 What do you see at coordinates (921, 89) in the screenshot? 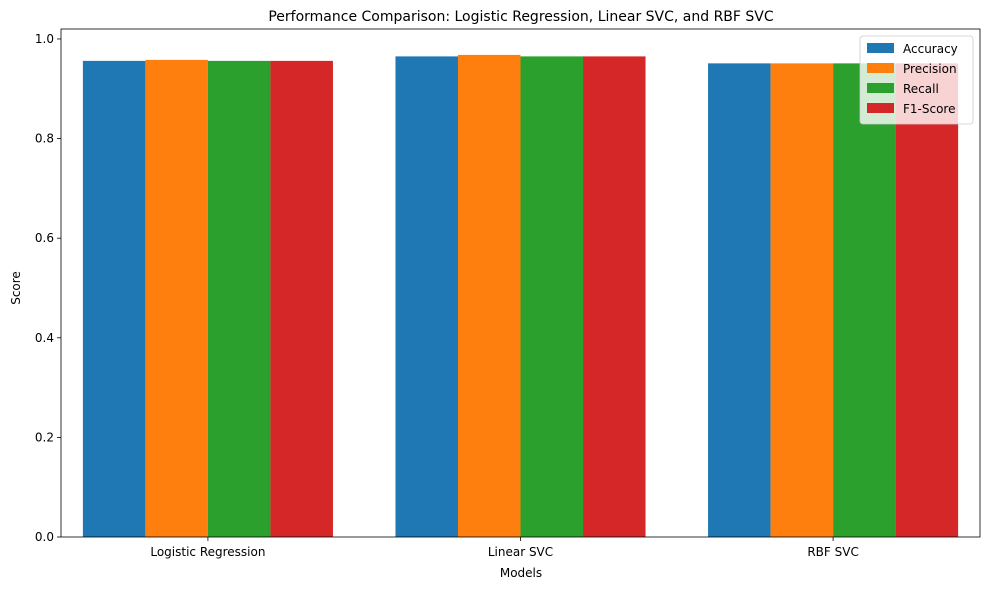
I see `legend-label: Recall` at bounding box center [921, 89].